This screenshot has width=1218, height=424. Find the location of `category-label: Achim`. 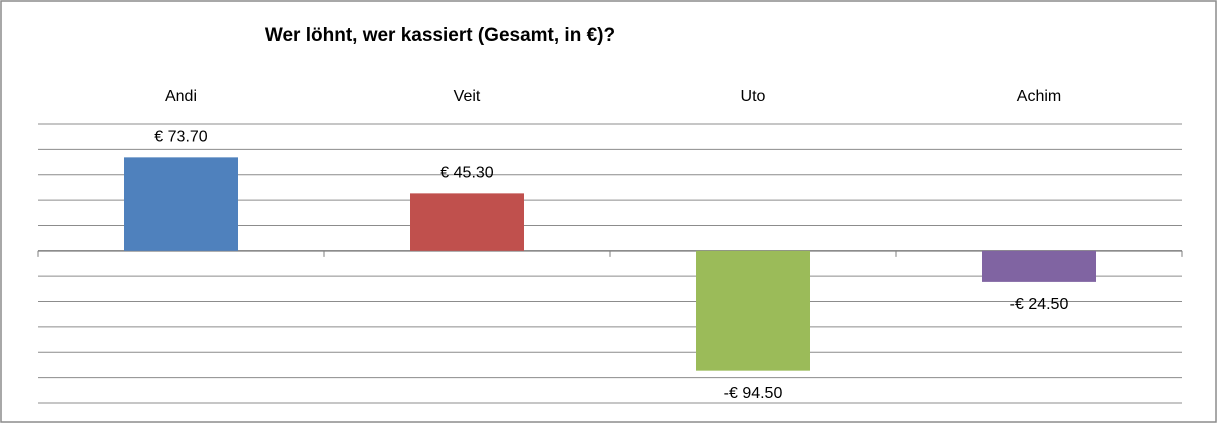

category-label: Achim is located at coordinates (1039, 96).